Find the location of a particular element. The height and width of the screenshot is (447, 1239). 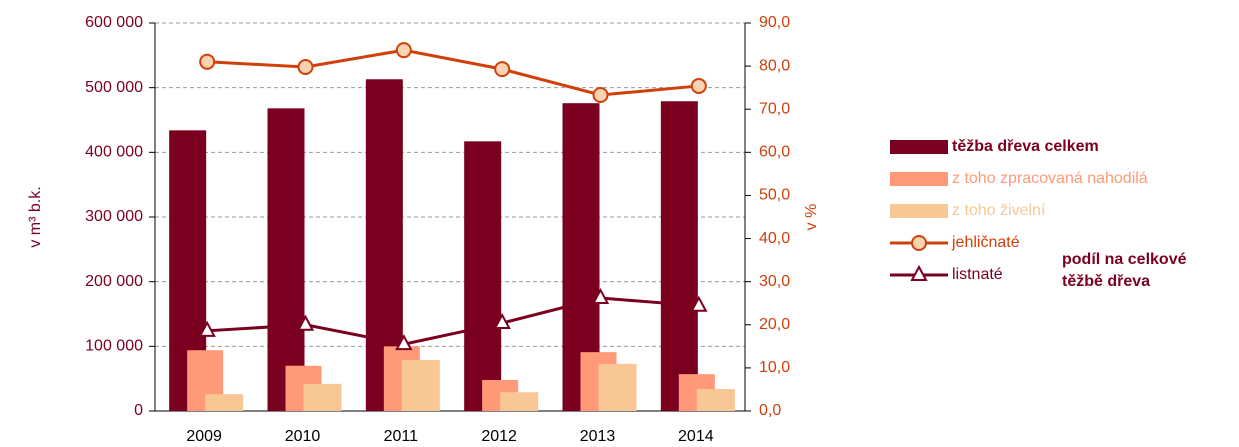

y2-tick-label: 90,0 is located at coordinates (774, 22).